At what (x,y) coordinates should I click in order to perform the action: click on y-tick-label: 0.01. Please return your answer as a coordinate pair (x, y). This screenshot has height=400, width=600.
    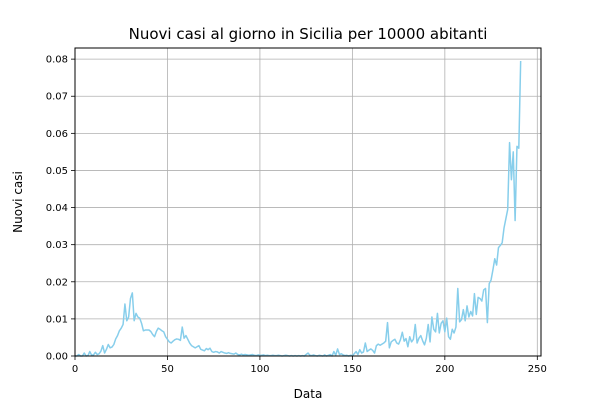
    Looking at the image, I should click on (57, 319).